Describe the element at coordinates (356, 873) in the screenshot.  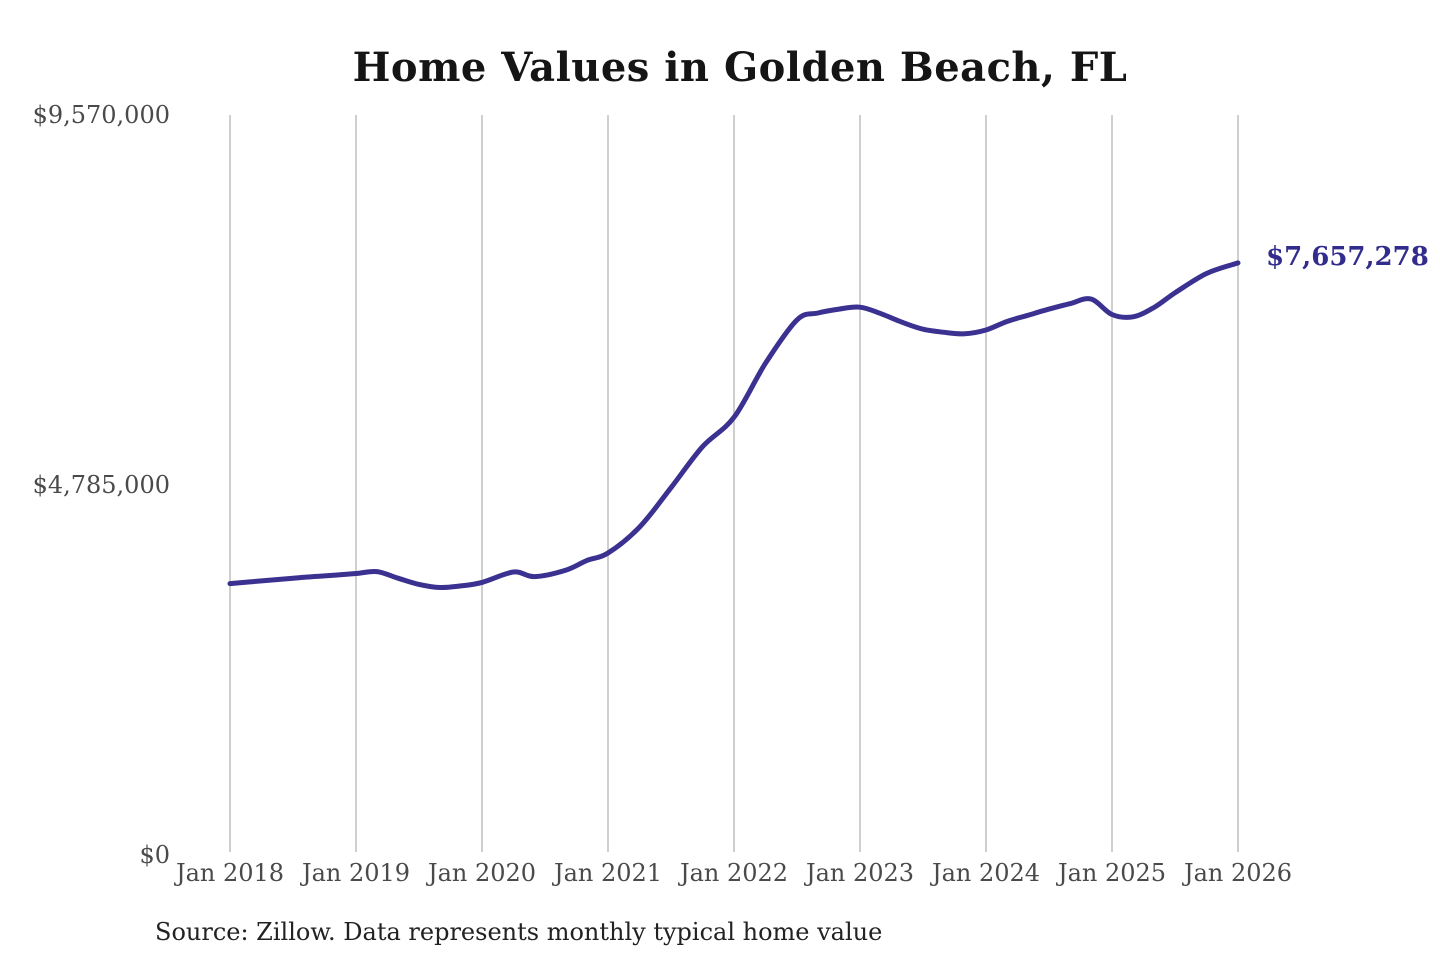
I see `x-tick-label: Jan 2019` at that location.